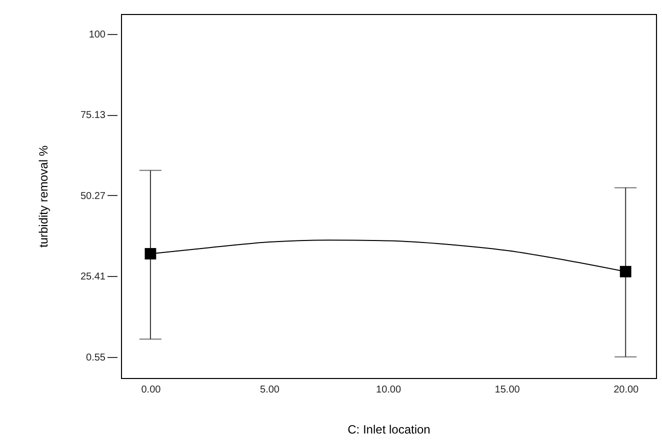 This screenshot has height=448, width=662. Describe the element at coordinates (151, 390) in the screenshot. I see `x-tick-label: 0.00` at that location.